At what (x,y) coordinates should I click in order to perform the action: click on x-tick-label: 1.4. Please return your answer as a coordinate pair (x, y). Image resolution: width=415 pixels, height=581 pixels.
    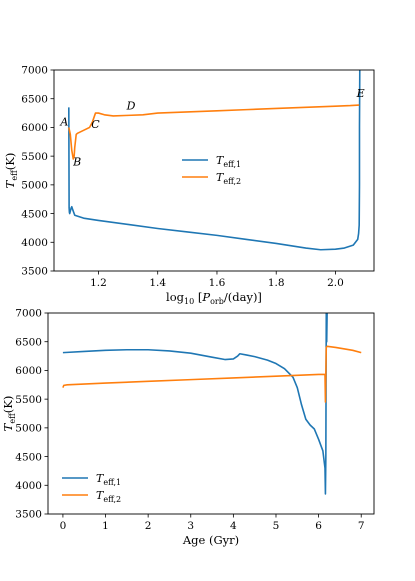
    Looking at the image, I should click on (157, 283).